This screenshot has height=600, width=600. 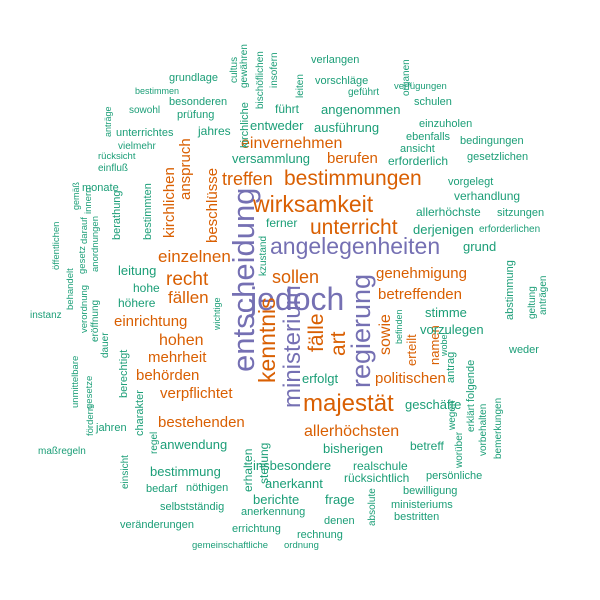 What do you see at coordinates (446, 124) in the screenshot?
I see `word-einzuholen: einzuholen` at bounding box center [446, 124].